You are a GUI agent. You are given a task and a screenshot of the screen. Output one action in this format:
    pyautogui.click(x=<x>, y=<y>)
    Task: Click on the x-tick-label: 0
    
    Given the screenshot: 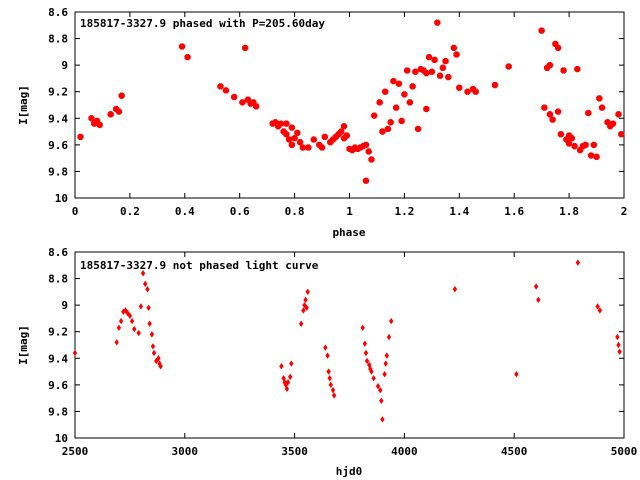 What is the action you would take?
    pyautogui.click(x=75, y=211)
    